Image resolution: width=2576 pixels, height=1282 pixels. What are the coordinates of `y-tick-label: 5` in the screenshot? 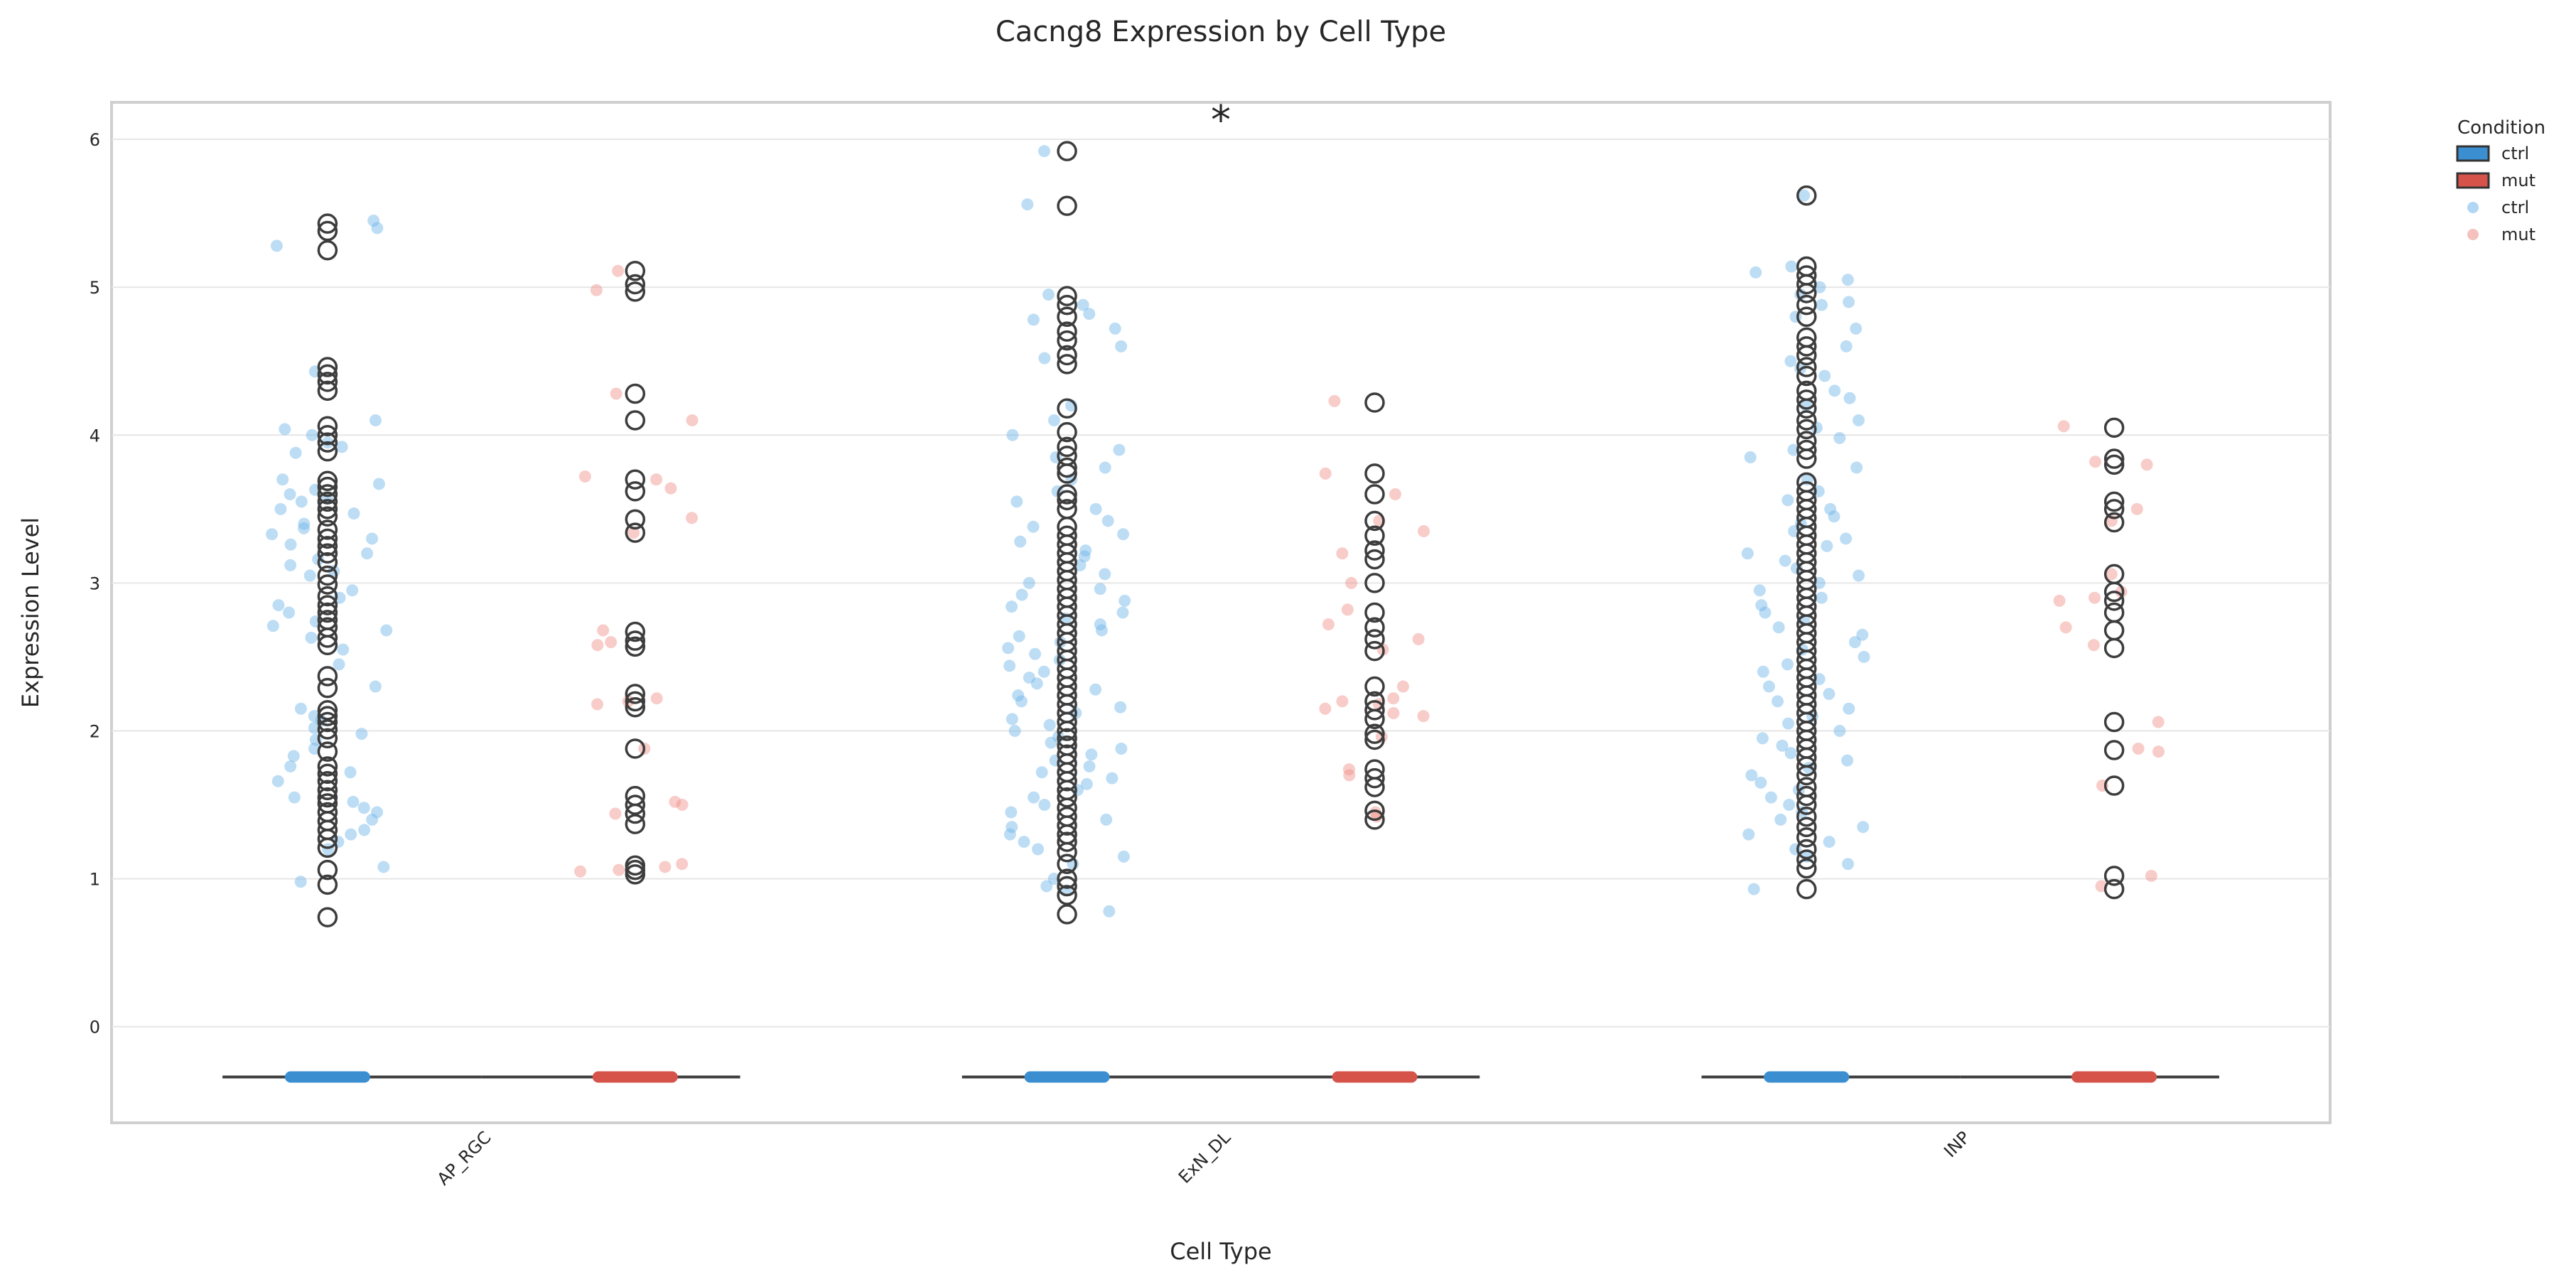 It's located at (95, 288).